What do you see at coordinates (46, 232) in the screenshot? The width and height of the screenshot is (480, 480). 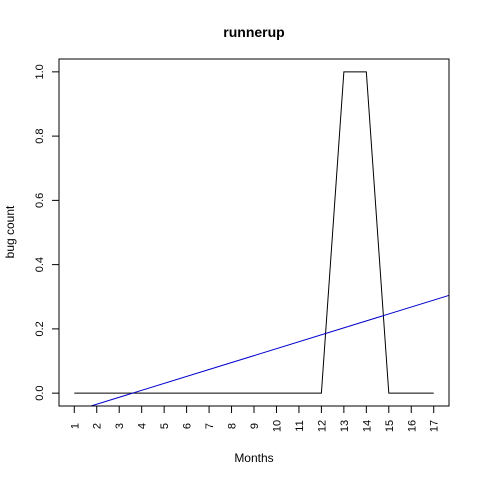 I see `y-axis: 0.0 0.2 0.4 0.6 0.8 1.0` at bounding box center [46, 232].